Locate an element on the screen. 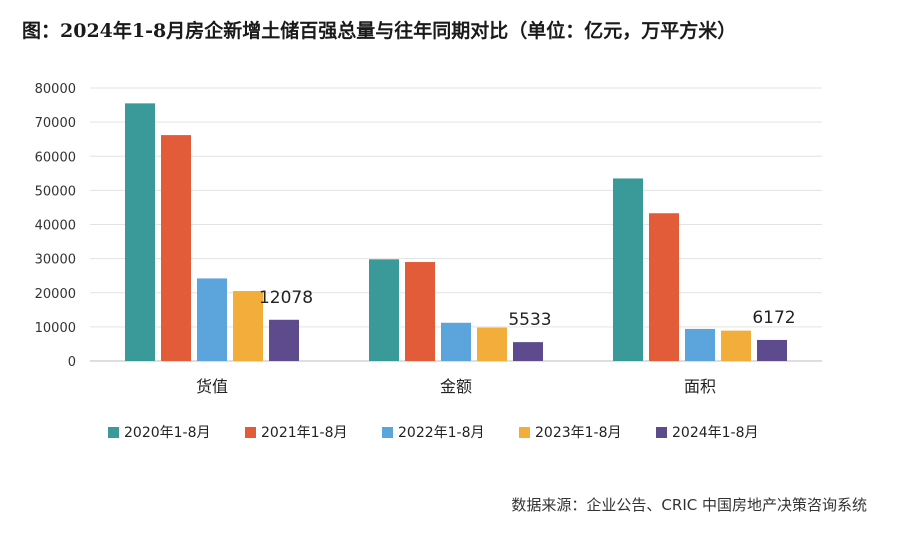  source-note: 数据来源：企业公告、CRIC 中国房地产决策咨询系统 is located at coordinates (689, 505).